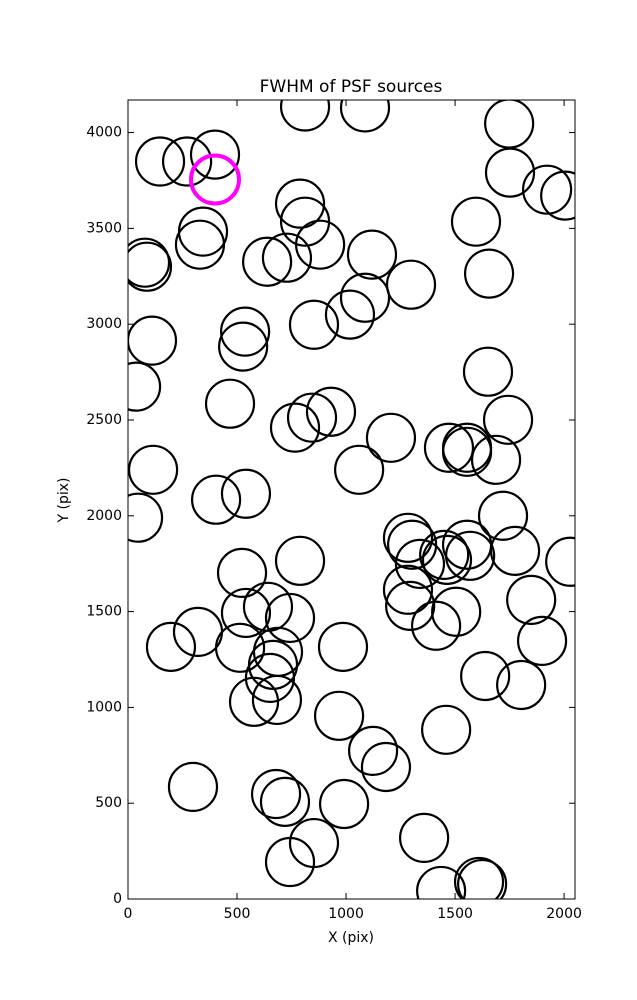 Image resolution: width=637 pixels, height=1000 pixels. I want to click on x-tick-label: 0, so click(128, 914).